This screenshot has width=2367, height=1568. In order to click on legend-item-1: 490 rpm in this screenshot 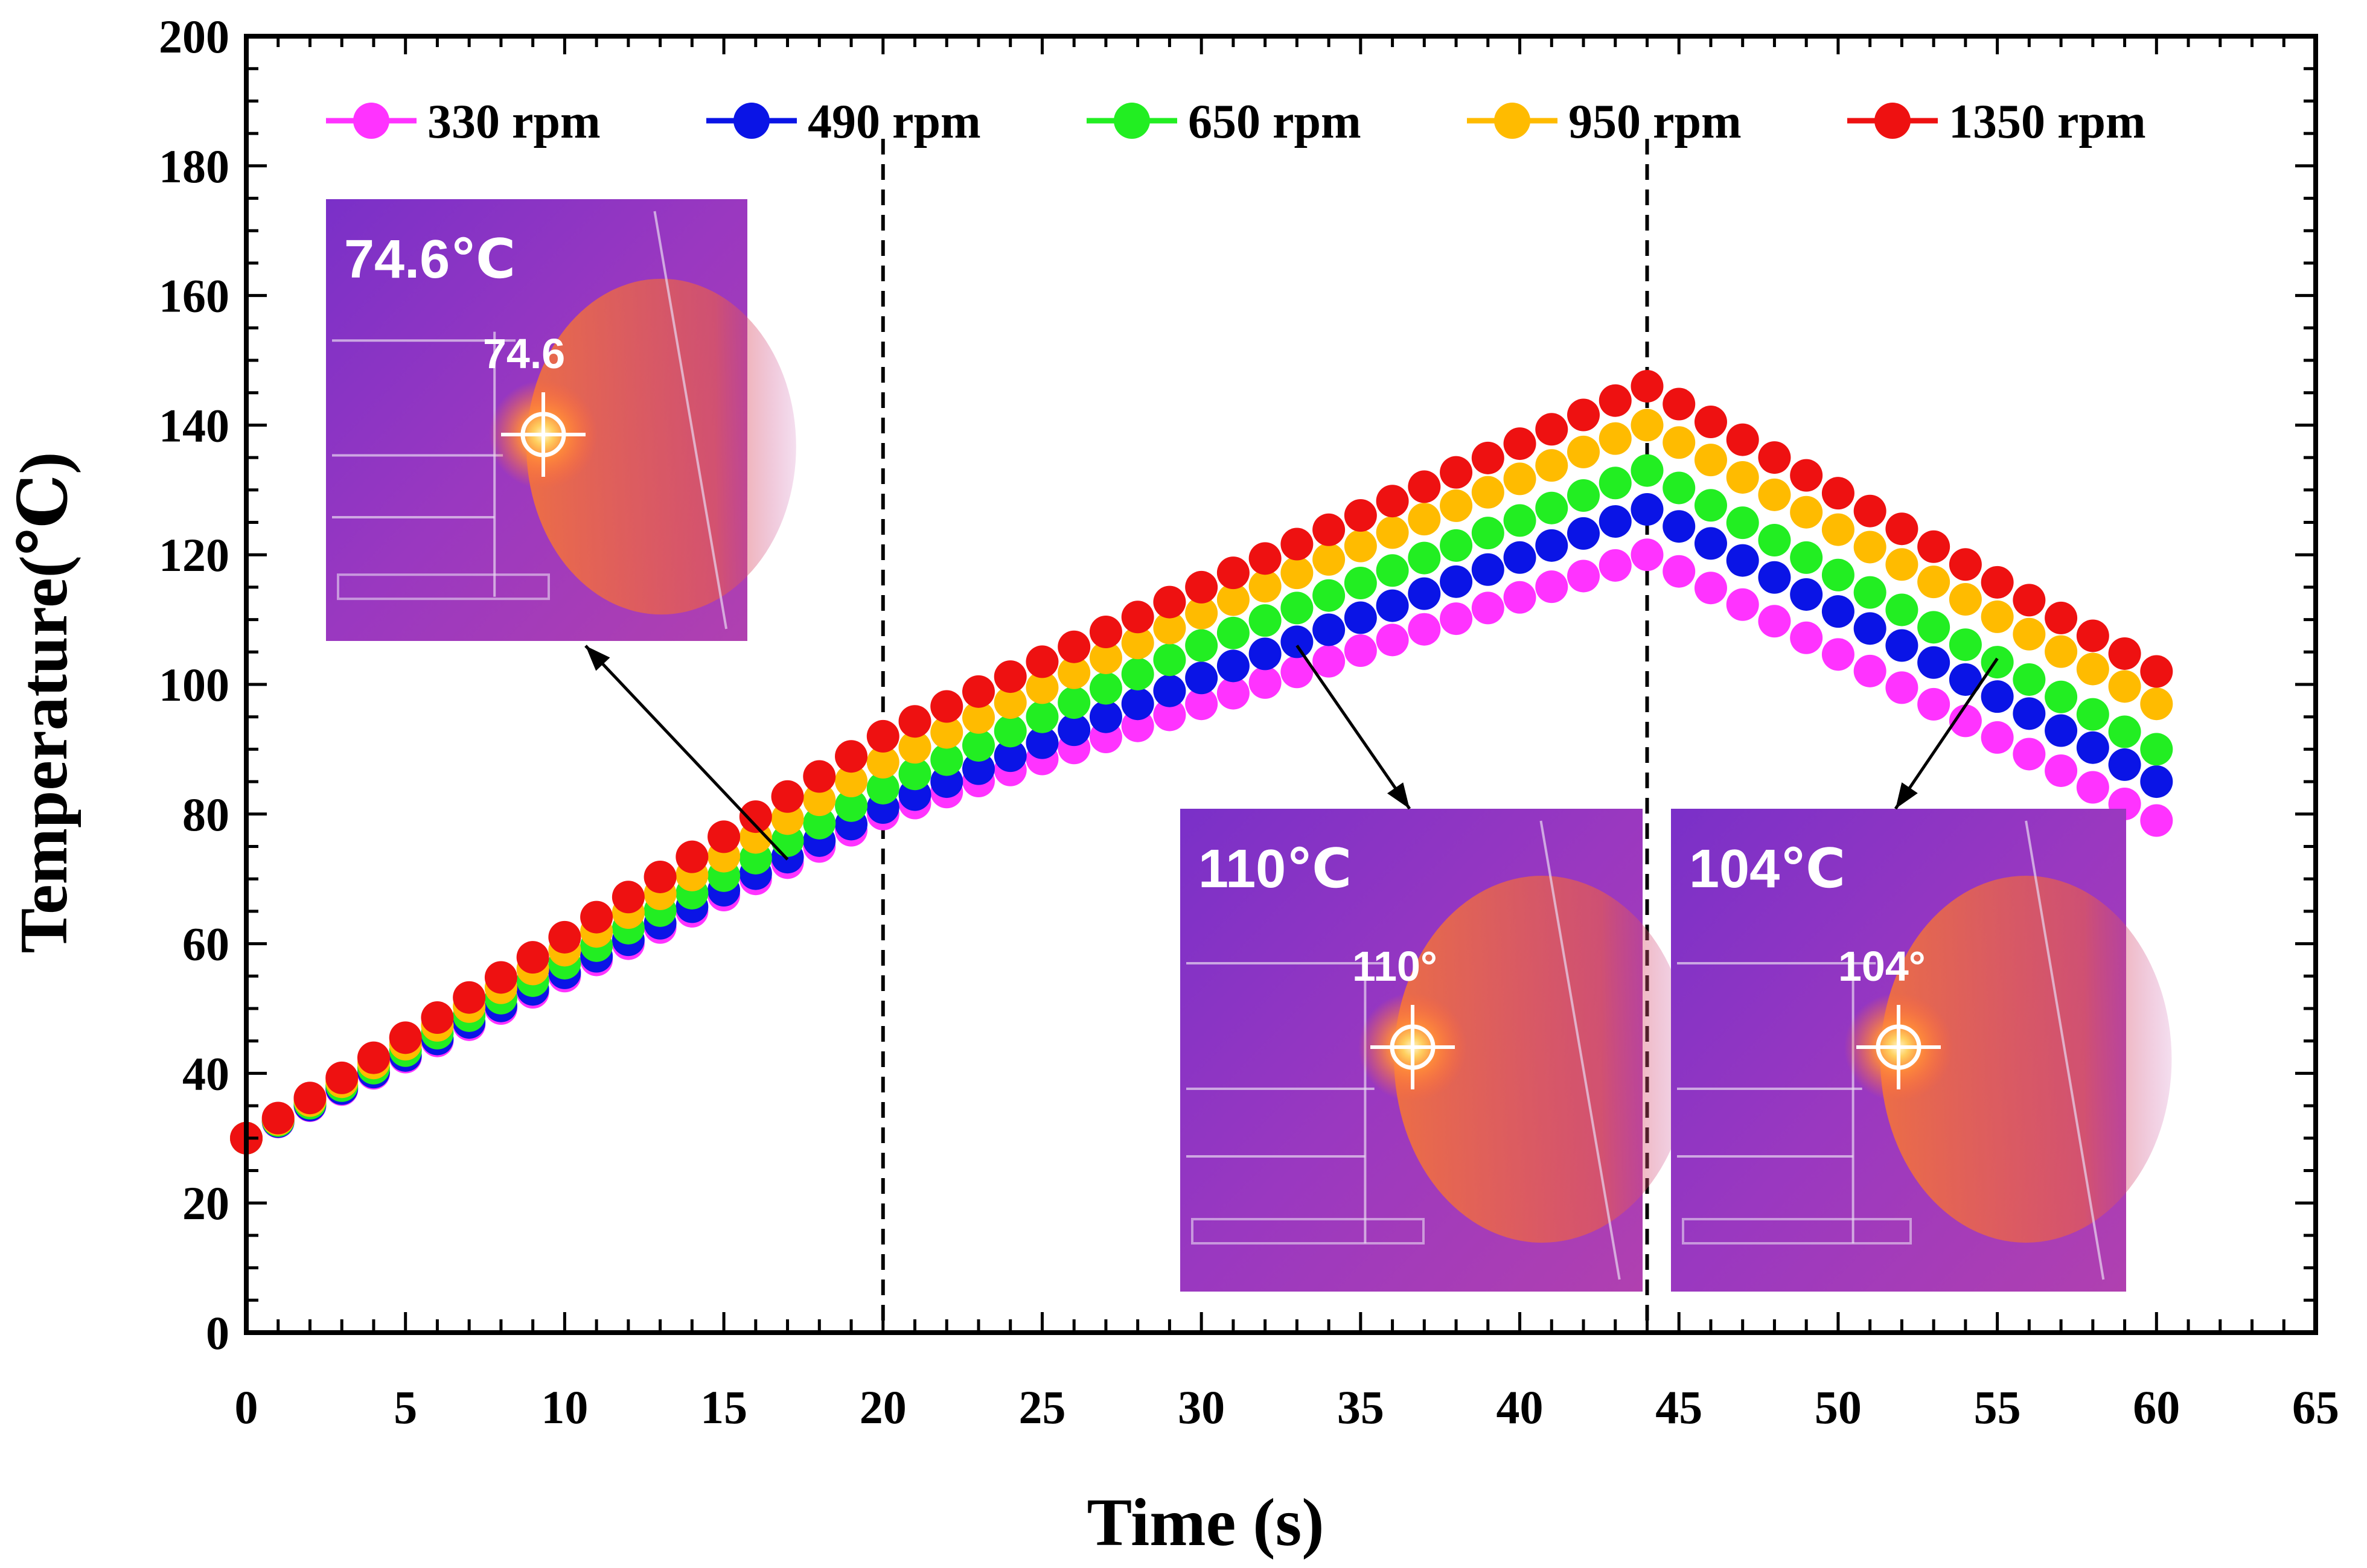, I will do `click(843, 122)`.